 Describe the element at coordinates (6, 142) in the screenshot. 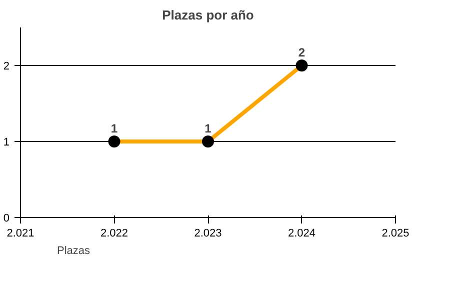

I see `y-tick-label: 1` at that location.